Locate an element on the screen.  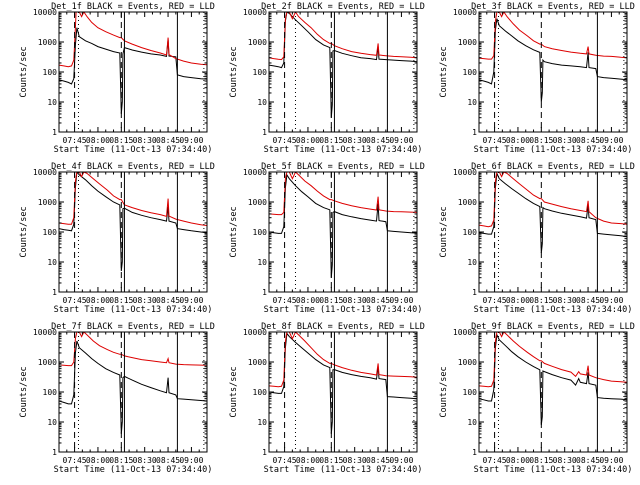
panel-5-y-tick-label: 1 is located at coordinates (264, 292).